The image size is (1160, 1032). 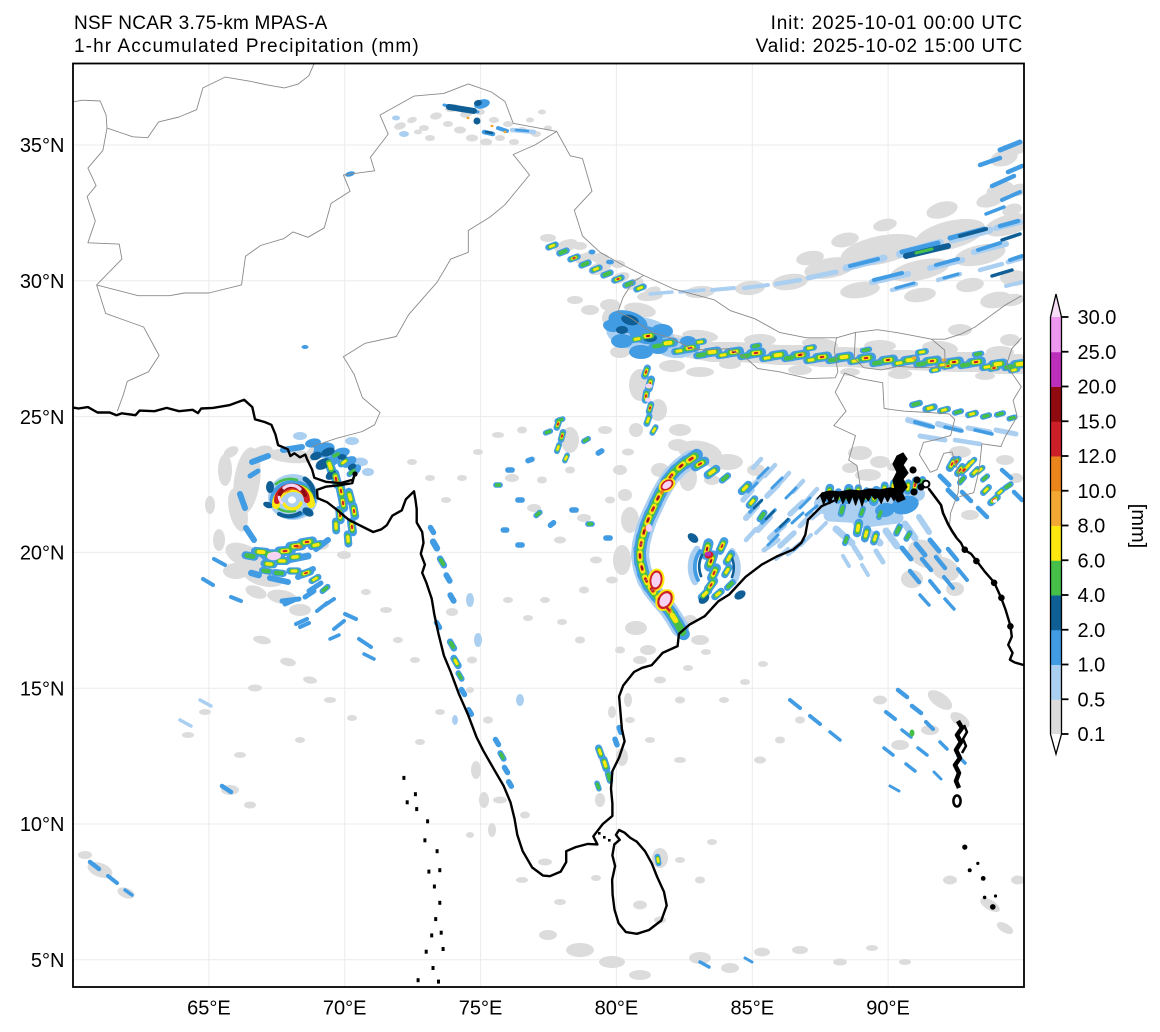 I want to click on svg-text: 6.0, so click(x=1092, y=561).